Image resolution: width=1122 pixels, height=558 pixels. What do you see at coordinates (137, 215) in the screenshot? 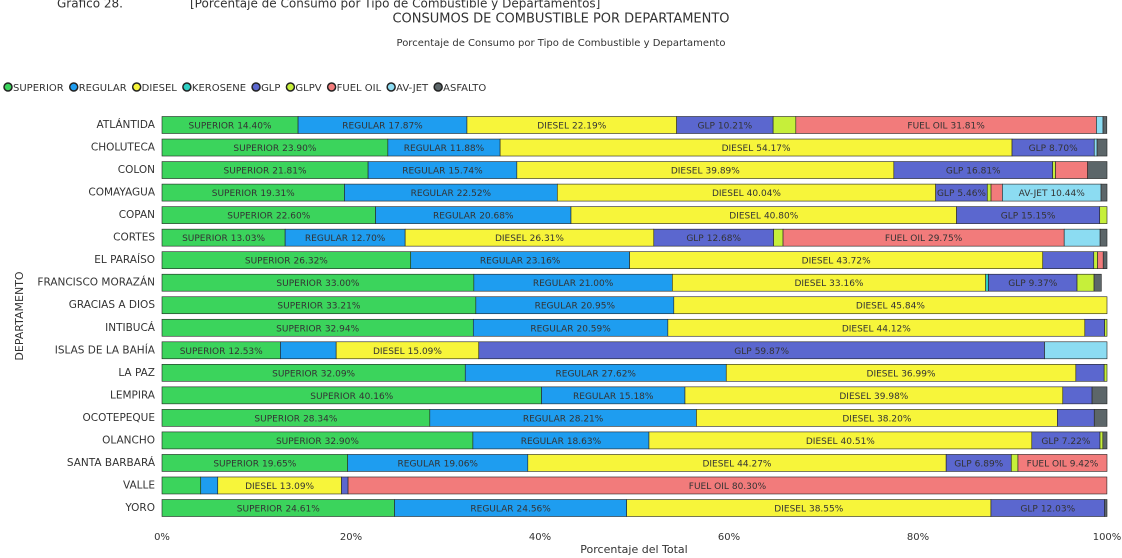
I see `y-tick-label: COPAN` at bounding box center [137, 215].